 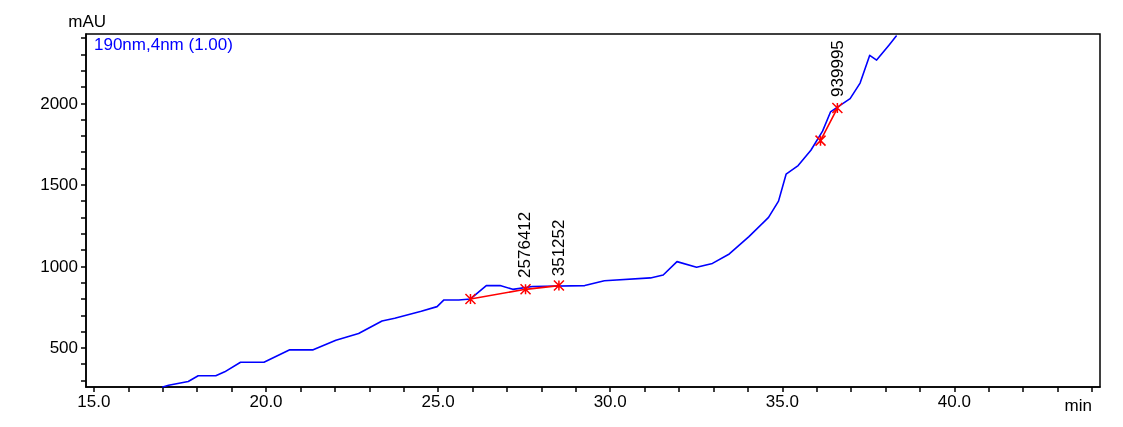 I want to click on annotation: 2576412, so click(x=524, y=244).